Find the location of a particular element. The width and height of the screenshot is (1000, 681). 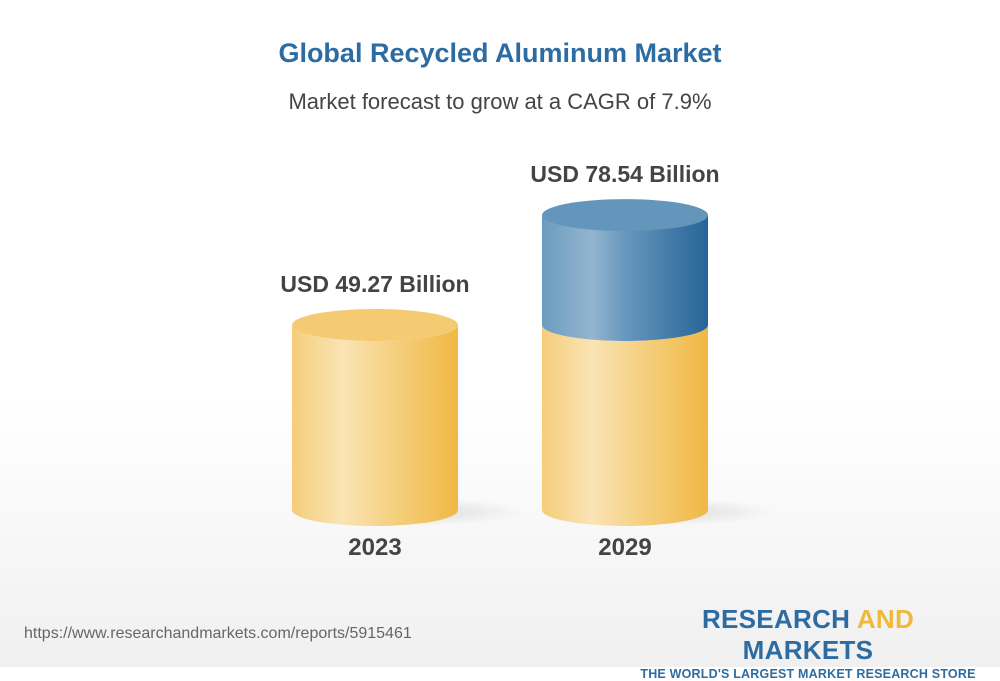

category-label: 2029 is located at coordinates (624, 547).